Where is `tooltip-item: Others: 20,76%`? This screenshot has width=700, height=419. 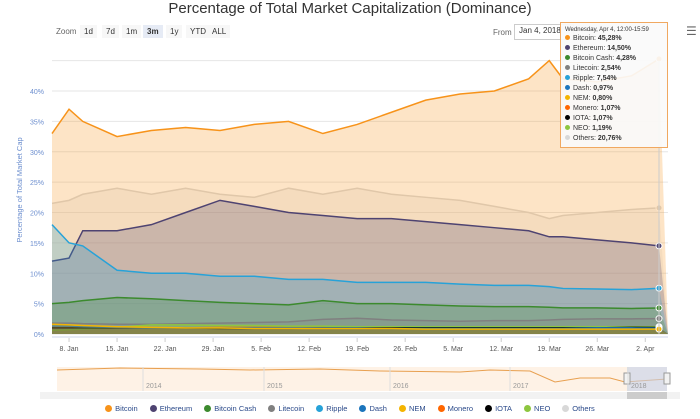
tooltip-item: Others: 20,76% is located at coordinates (614, 139).